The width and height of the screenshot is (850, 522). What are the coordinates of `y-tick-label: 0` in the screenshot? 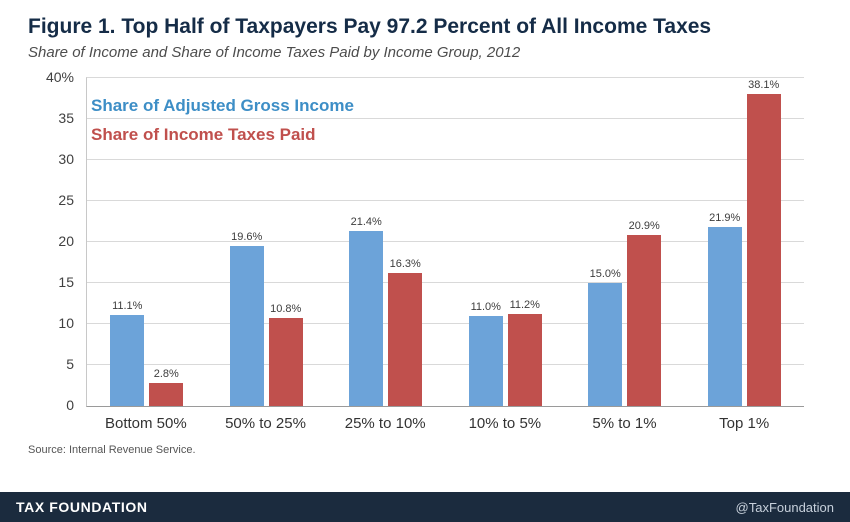 It's located at (70, 405).